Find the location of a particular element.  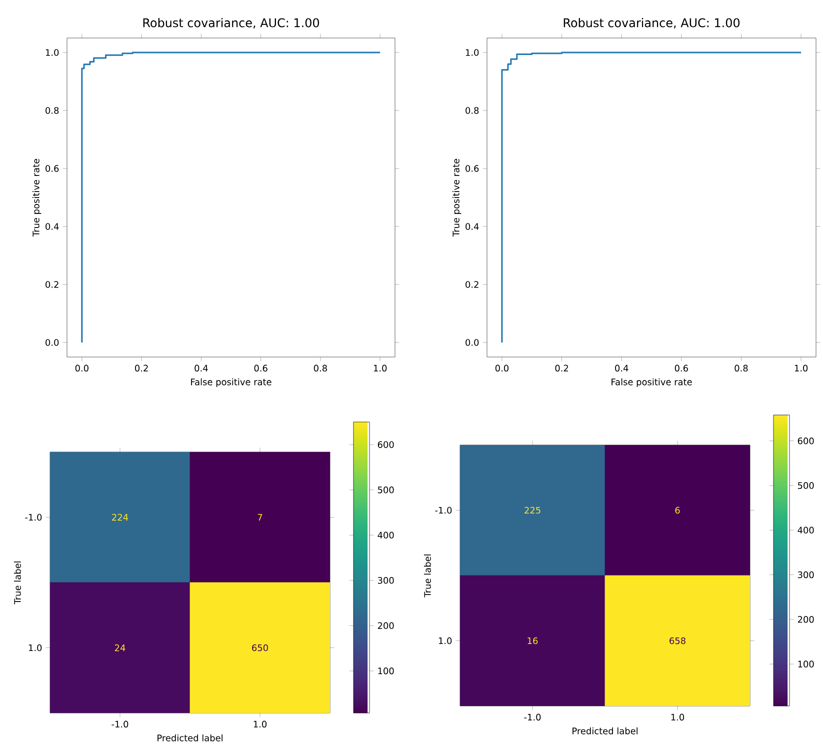

data-label: 7 is located at coordinates (260, 517).